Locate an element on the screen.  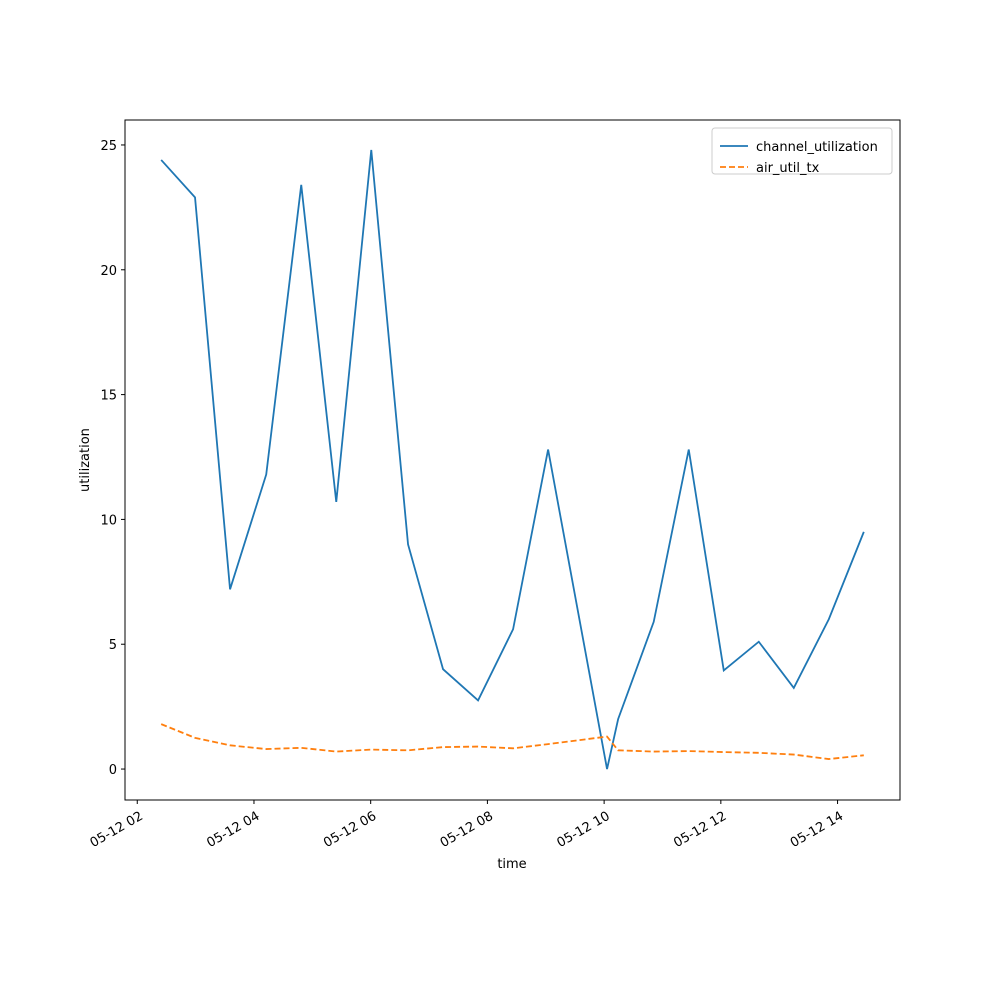
y-tick-label: 15 is located at coordinates (108, 396).